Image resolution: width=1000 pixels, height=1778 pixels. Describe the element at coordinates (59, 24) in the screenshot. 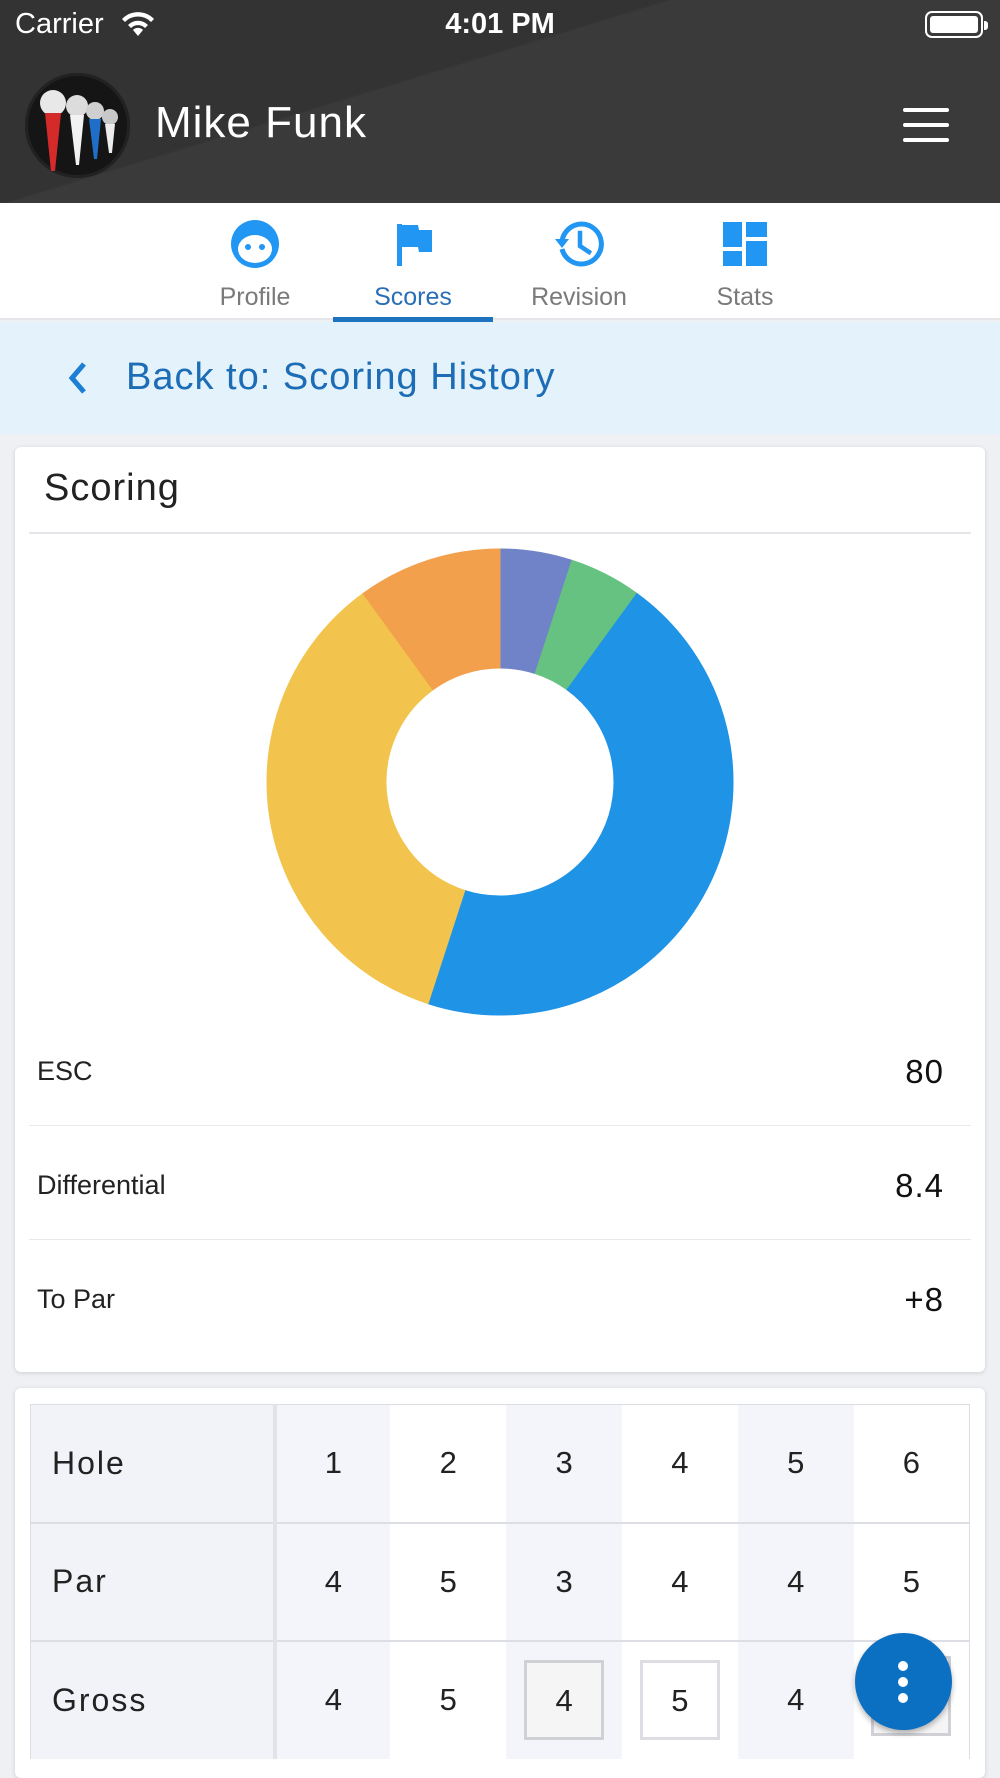

I see `carrier-label: Carrier` at that location.